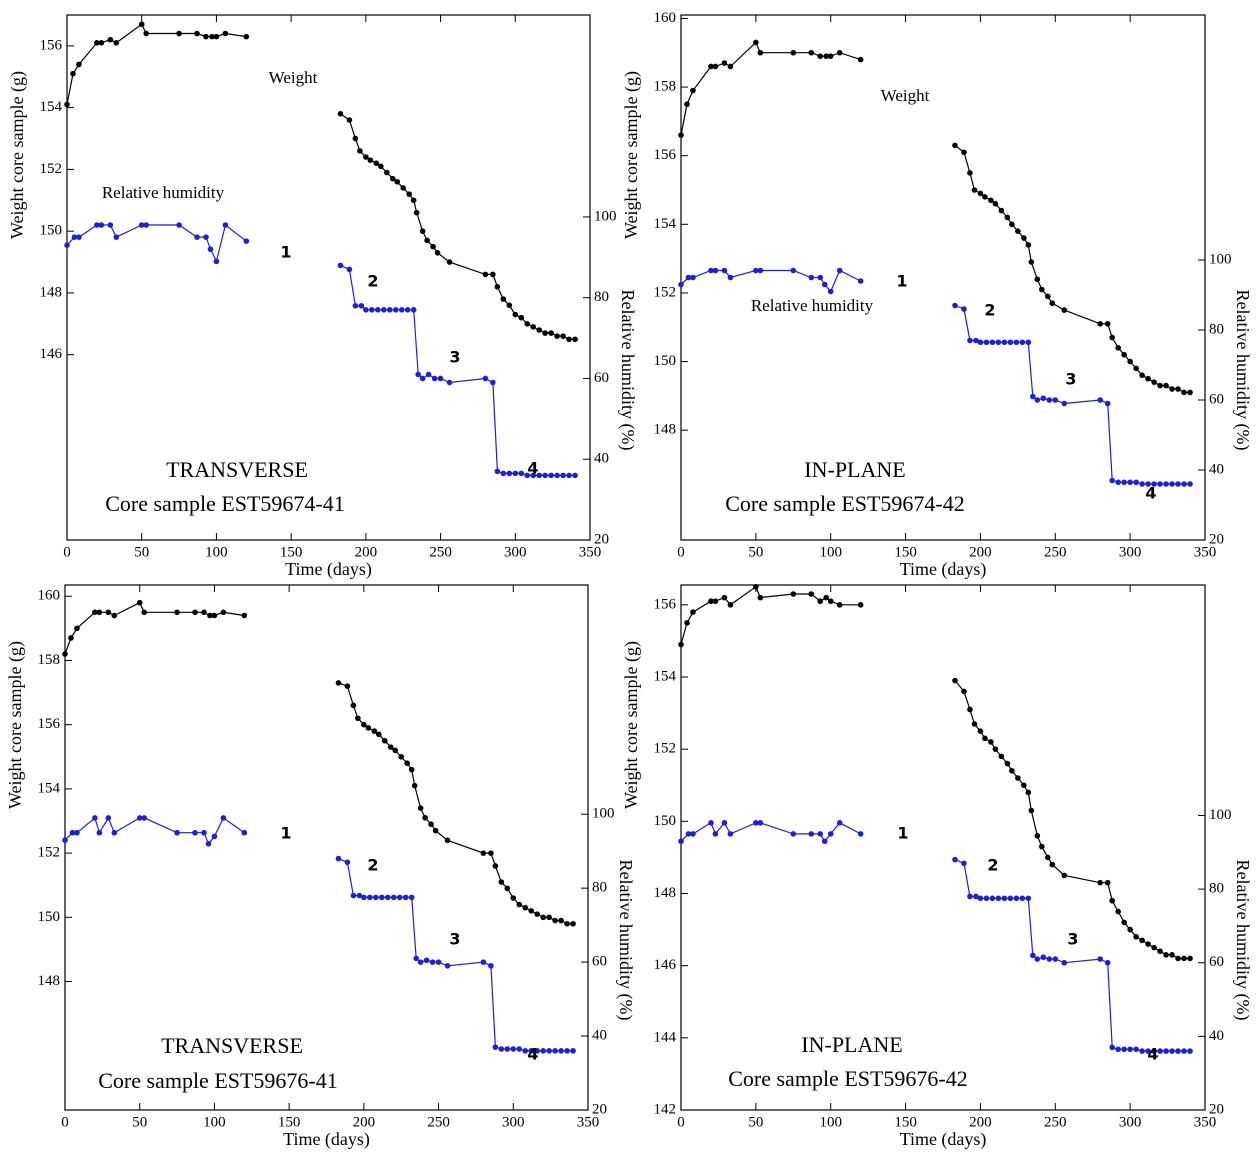 The image size is (1257, 1159). I want to click on annotation: Weight, so click(905, 95).